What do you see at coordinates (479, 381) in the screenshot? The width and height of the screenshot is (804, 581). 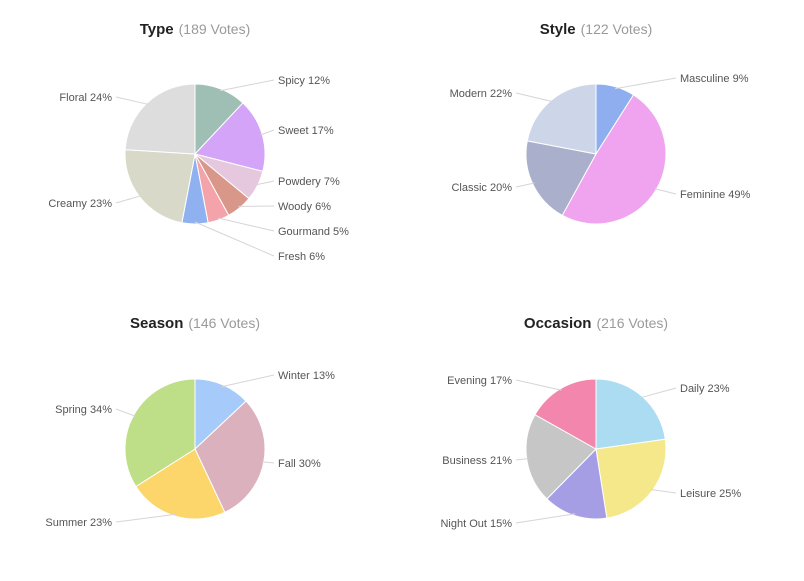 I see `slice-label-evening: Evening 17%` at bounding box center [479, 381].